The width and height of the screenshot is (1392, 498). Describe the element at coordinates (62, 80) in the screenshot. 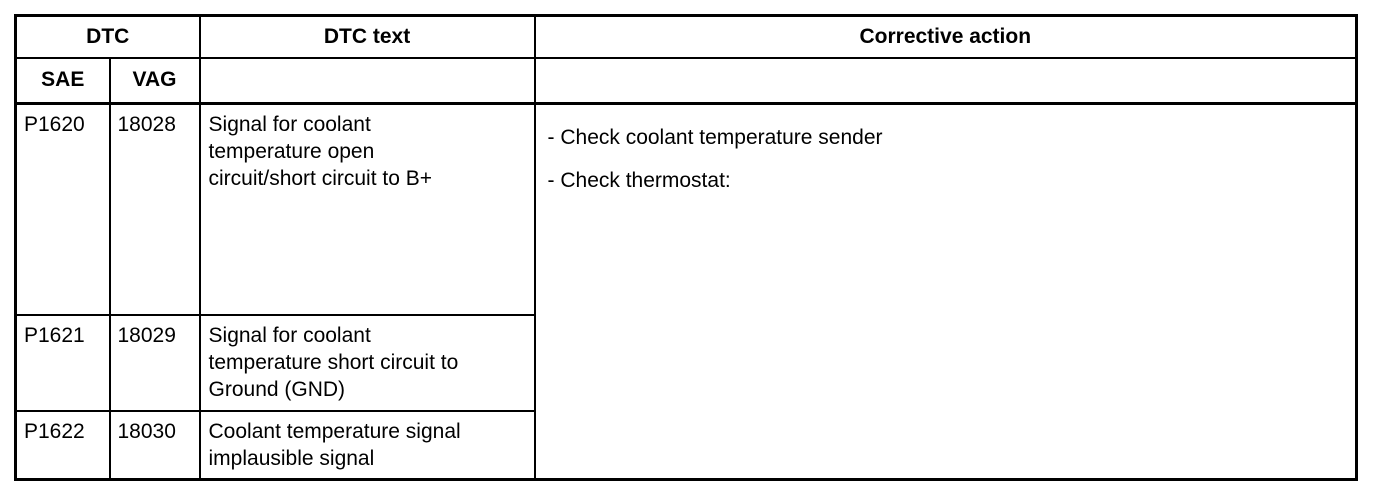

I see `subheader-sae: SAE` at that location.